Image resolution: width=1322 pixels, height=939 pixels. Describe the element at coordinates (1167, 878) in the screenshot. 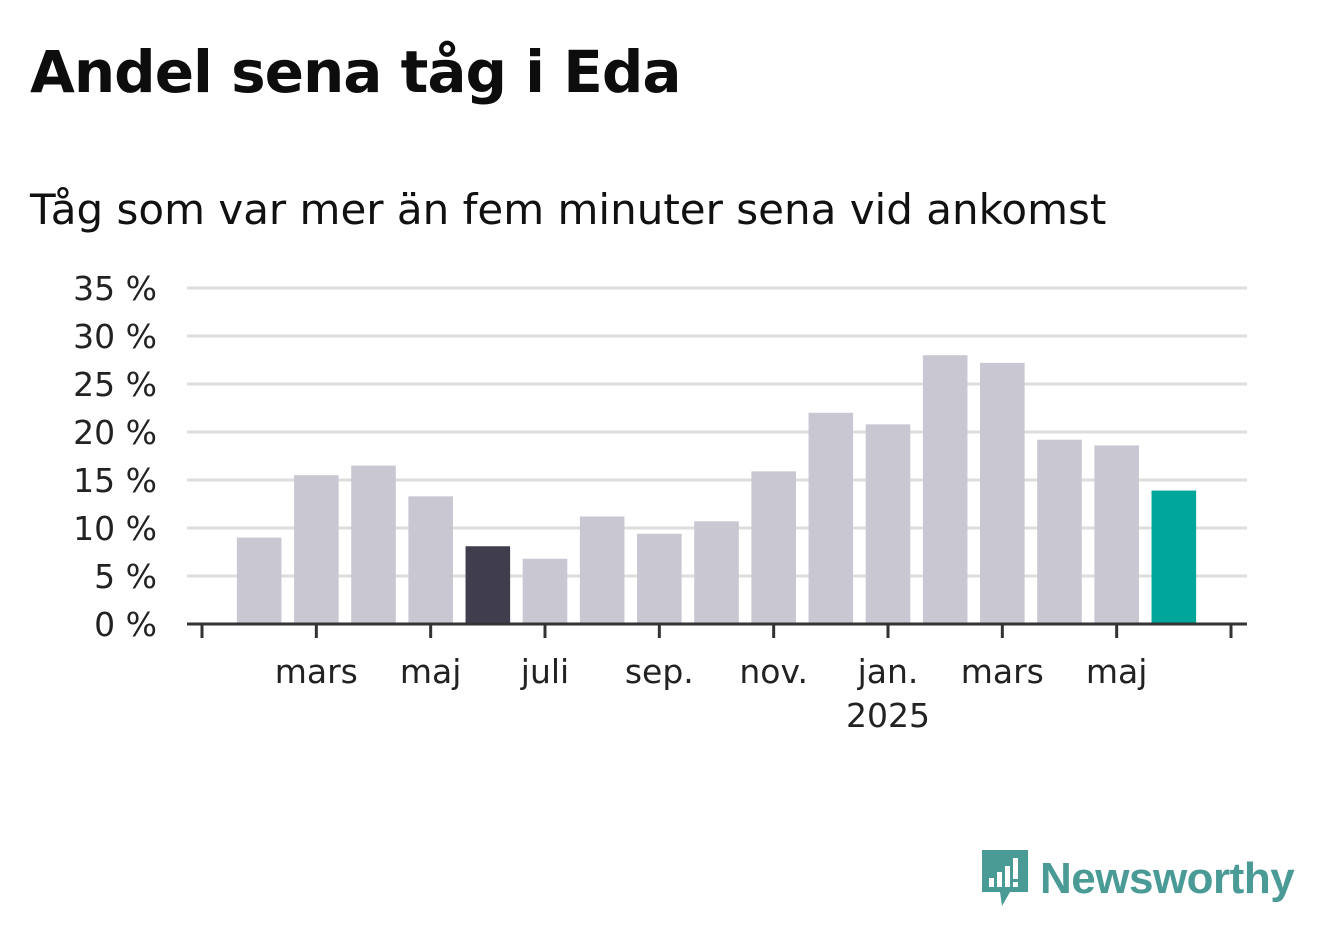

I see `brand-name: Newsworthy` at that location.